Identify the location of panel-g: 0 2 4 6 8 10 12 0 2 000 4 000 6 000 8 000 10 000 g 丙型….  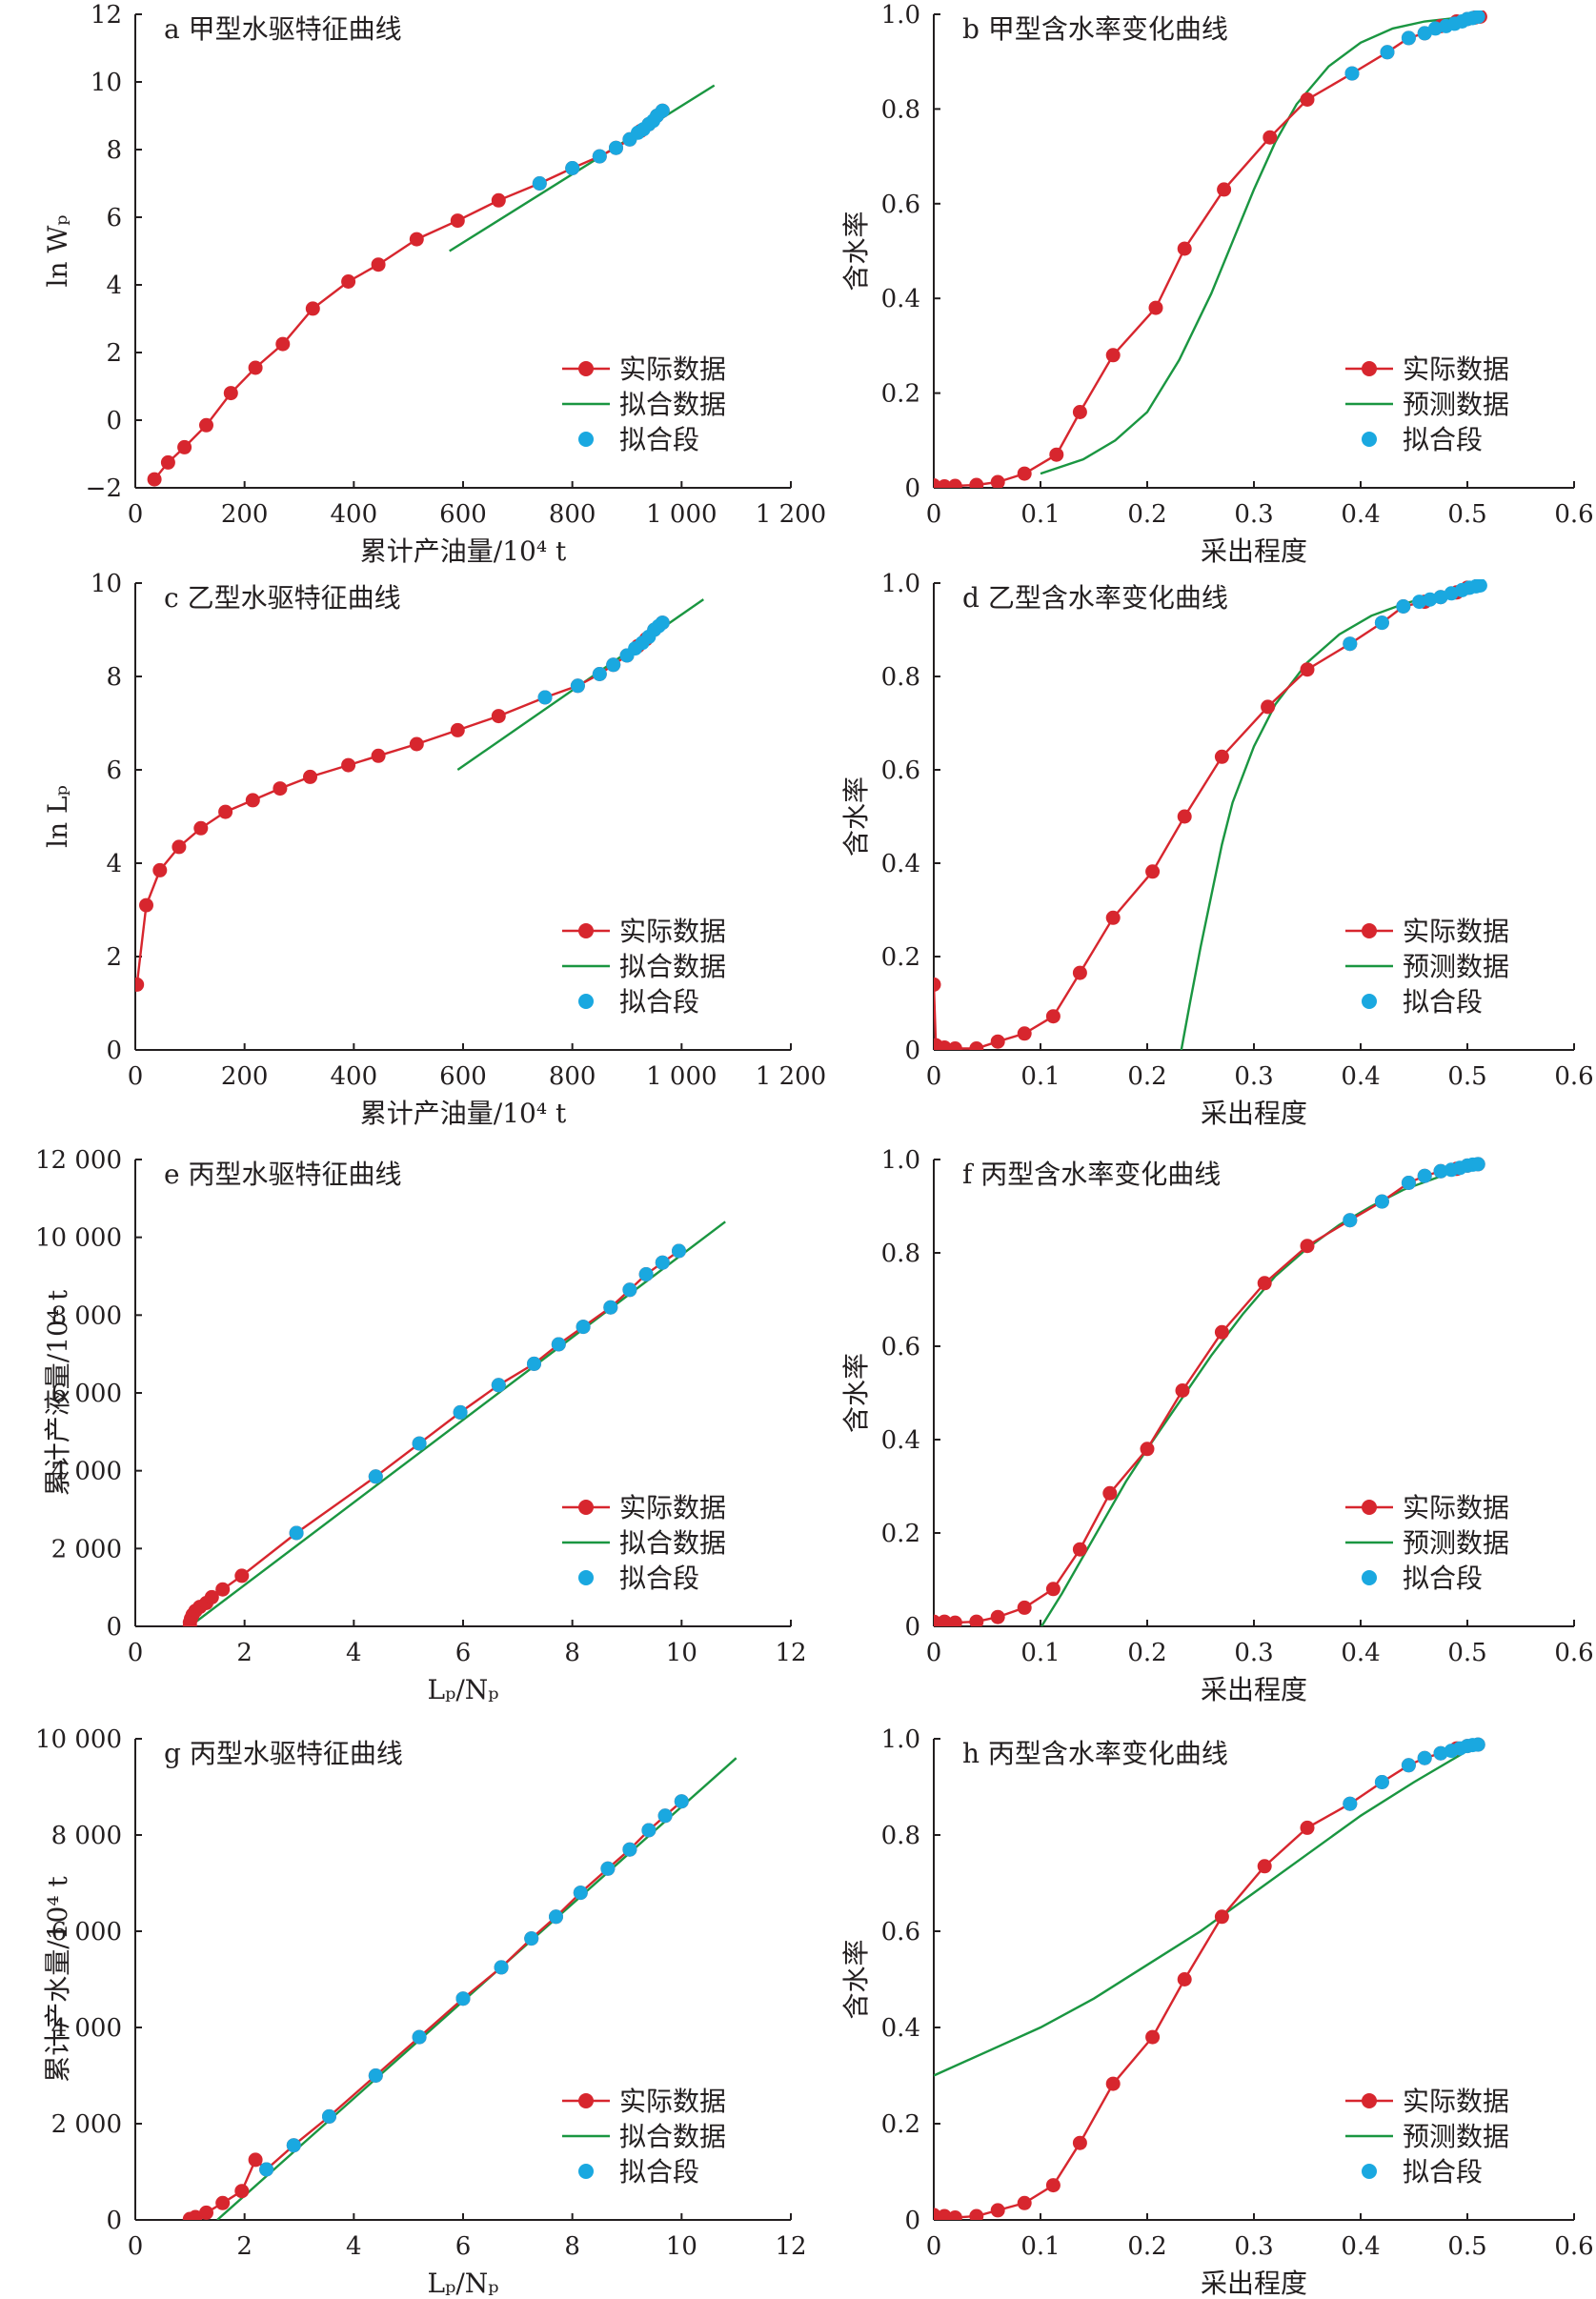
(421, 2012).